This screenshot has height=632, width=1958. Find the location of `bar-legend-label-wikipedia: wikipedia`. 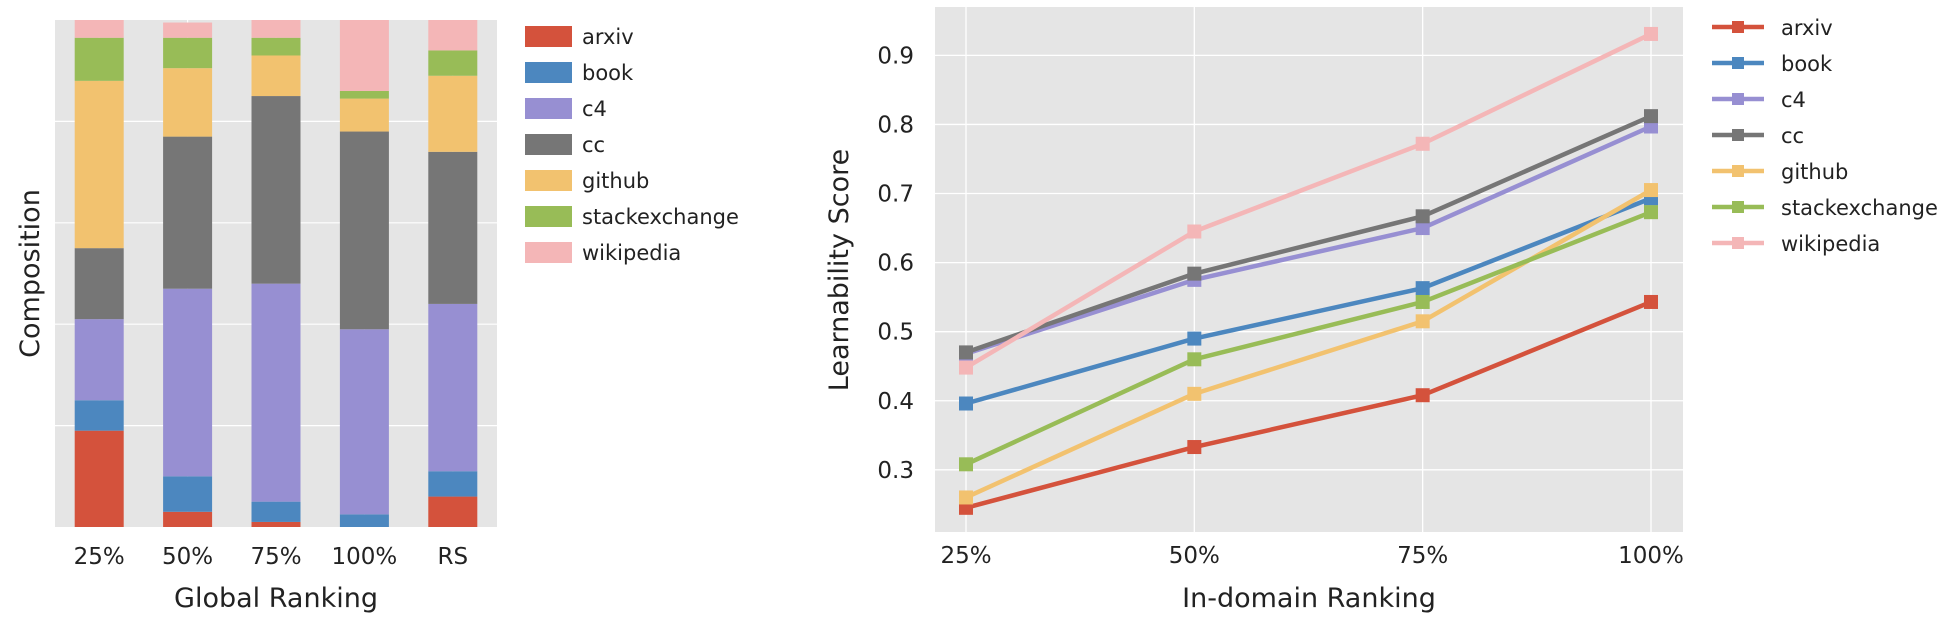

bar-legend-label-wikipedia: wikipedia is located at coordinates (631, 253).